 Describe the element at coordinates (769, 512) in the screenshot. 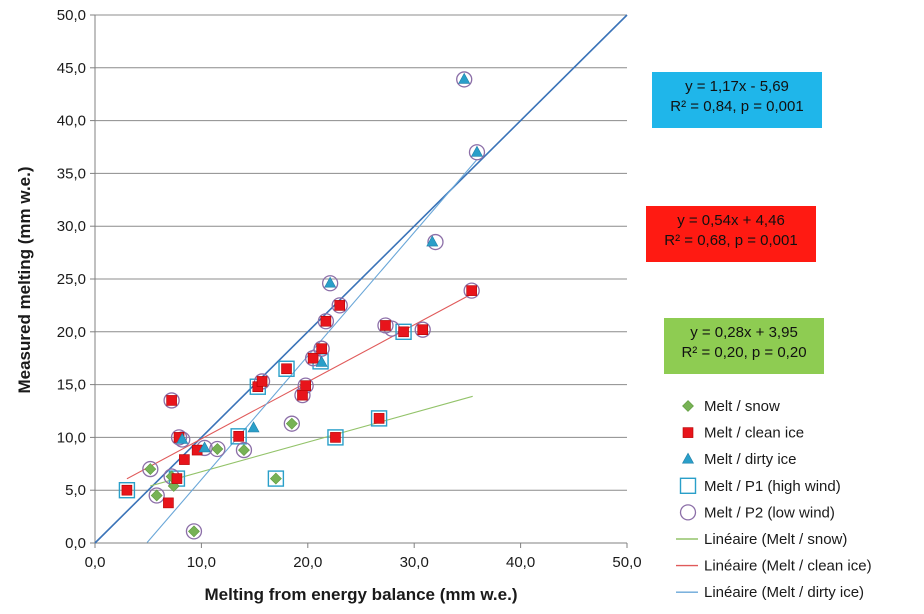

I see `legend-label: Melt / P2 (low wind)` at that location.